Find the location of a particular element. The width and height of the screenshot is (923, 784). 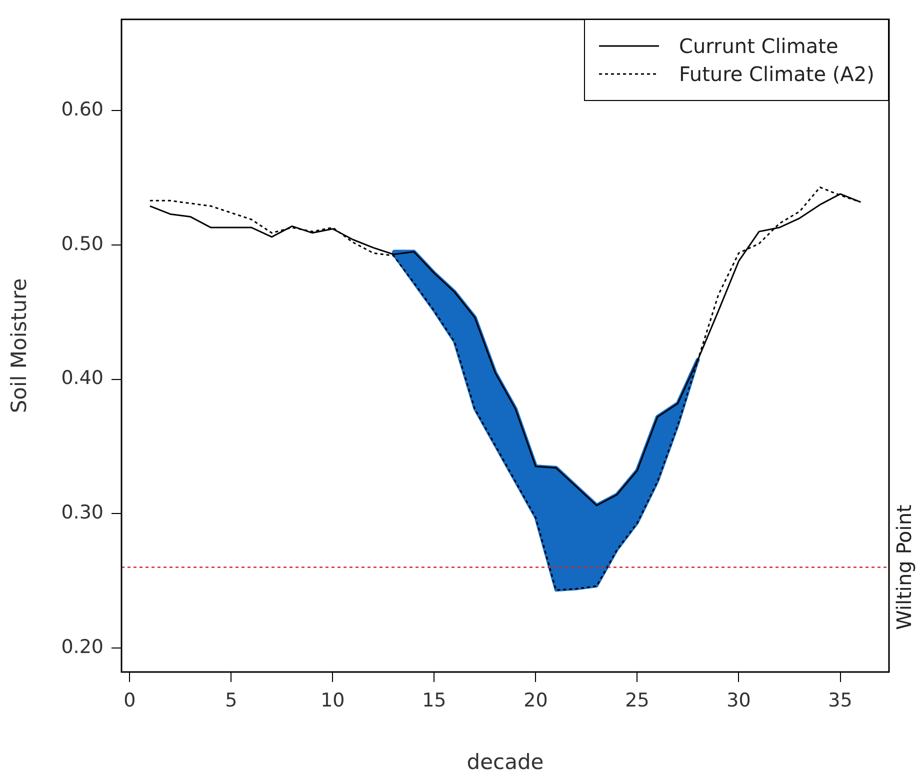

y-tick-label: 0.30 is located at coordinates (82, 512).